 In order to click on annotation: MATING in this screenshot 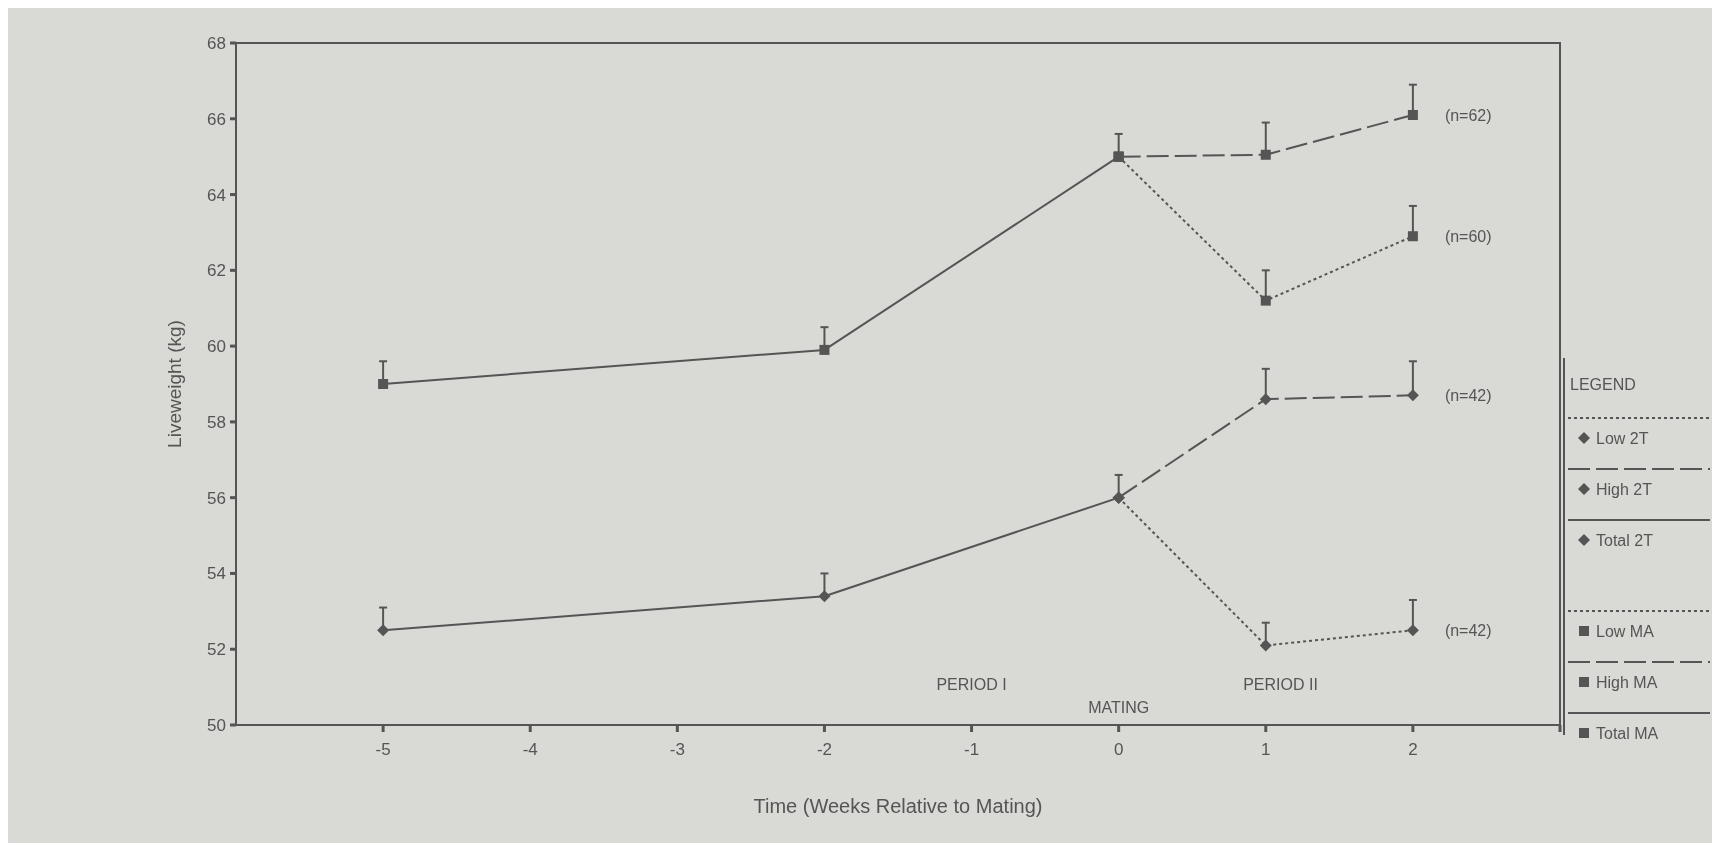, I will do `click(1119, 707)`.